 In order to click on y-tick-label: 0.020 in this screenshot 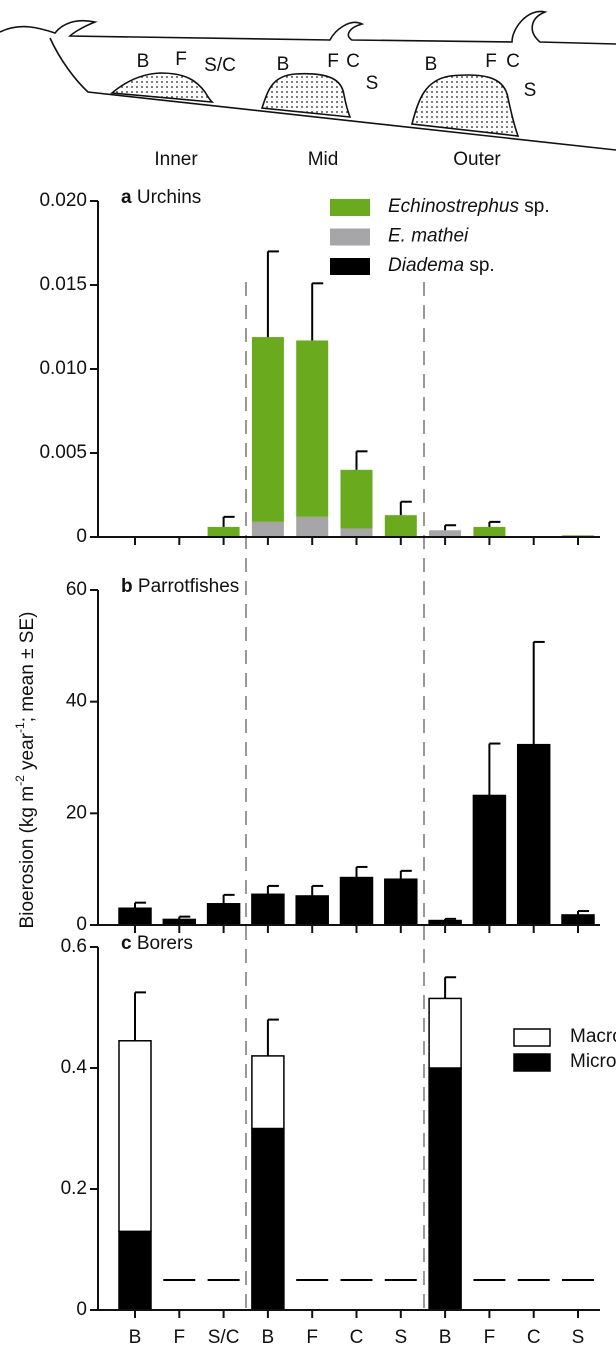, I will do `click(63, 200)`.